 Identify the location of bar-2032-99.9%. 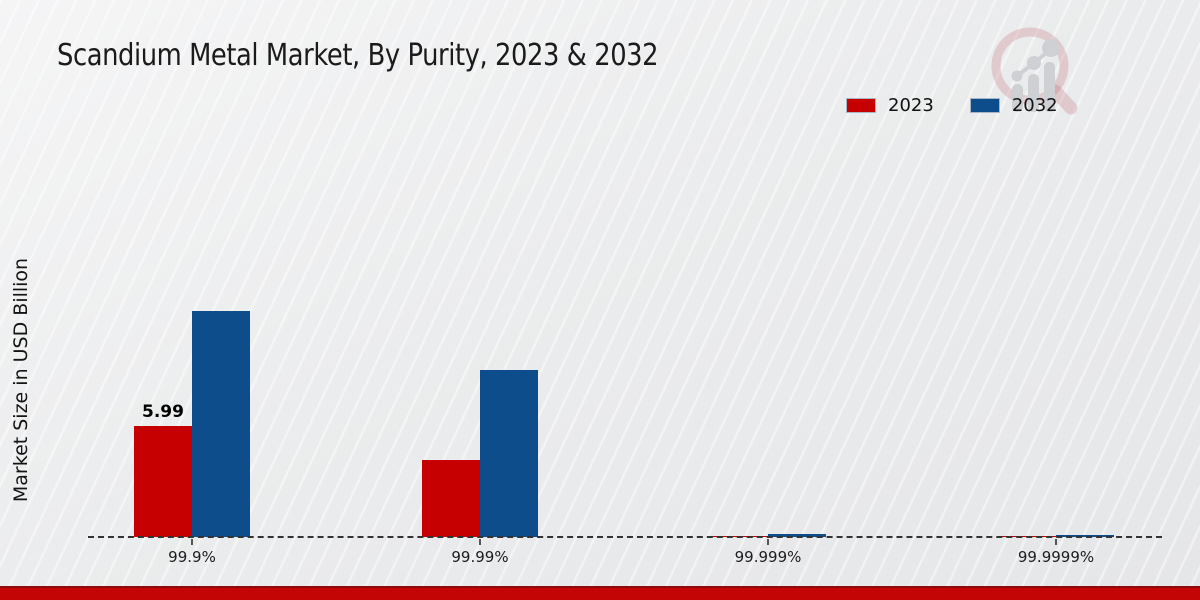
(221, 424).